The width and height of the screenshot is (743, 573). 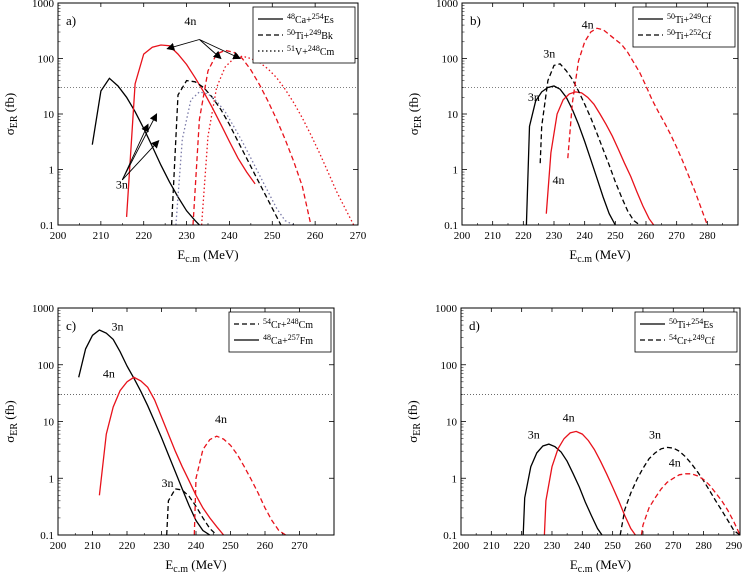 What do you see at coordinates (161, 455) in the screenshot?
I see `series-line-48Ca-257Fm-4n` at bounding box center [161, 455].